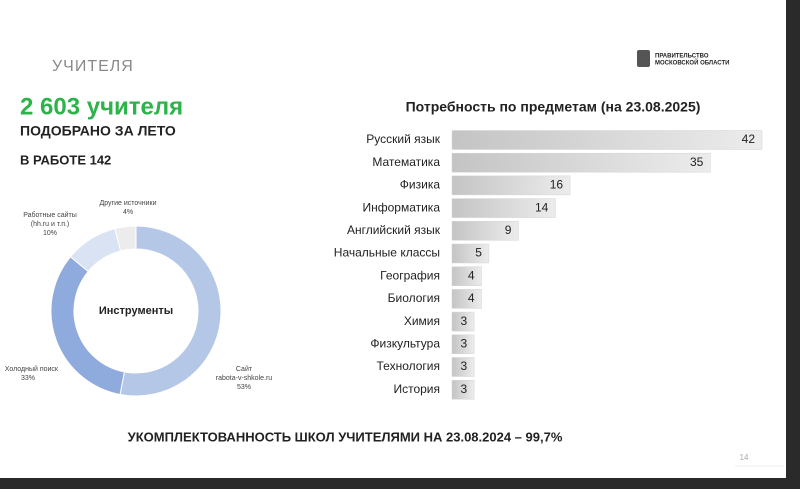 This screenshot has width=800, height=489. Describe the element at coordinates (405, 343) in the screenshot. I see `category-label: Физкультура` at that location.